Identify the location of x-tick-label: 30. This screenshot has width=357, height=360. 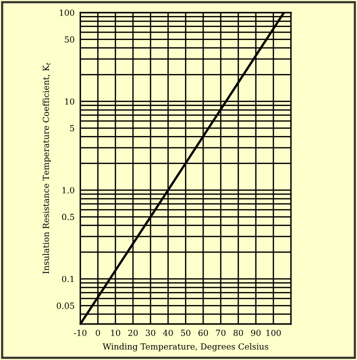
(151, 333).